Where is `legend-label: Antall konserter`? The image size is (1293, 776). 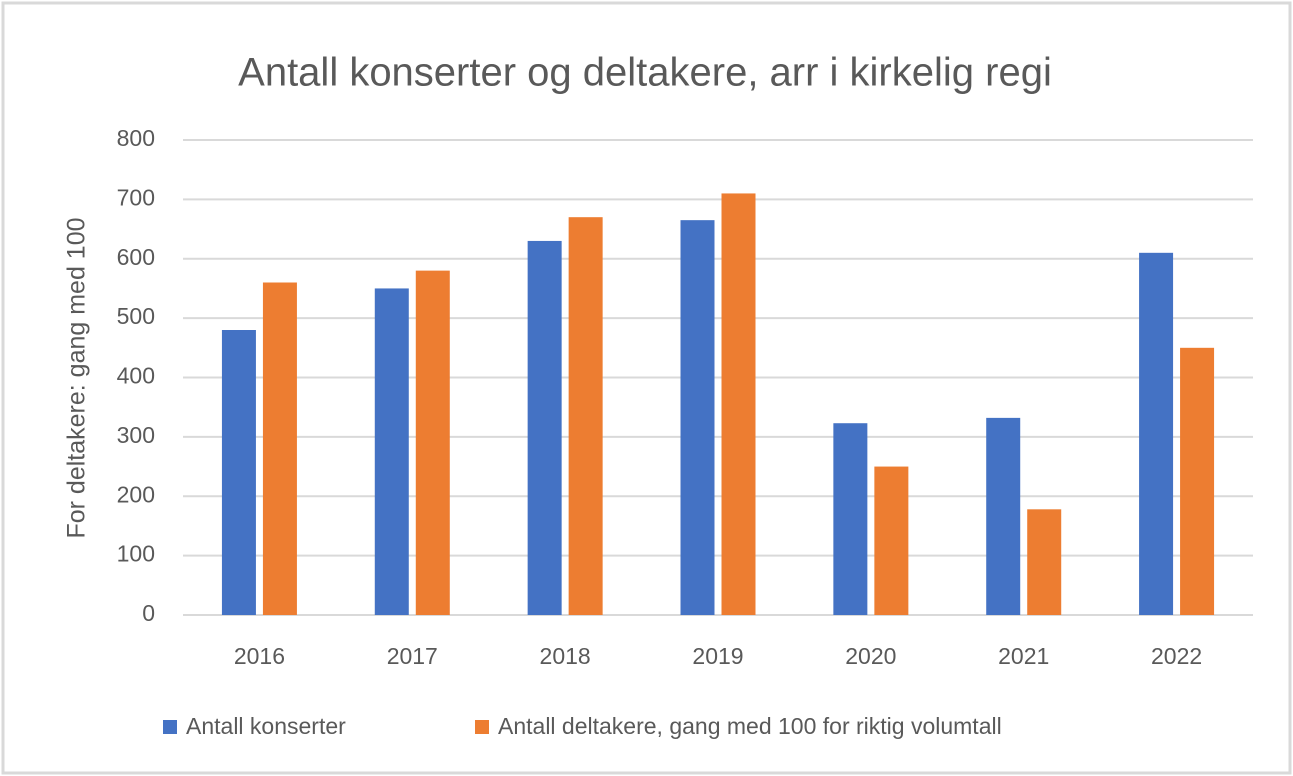 legend-label: Antall konserter is located at coordinates (266, 726).